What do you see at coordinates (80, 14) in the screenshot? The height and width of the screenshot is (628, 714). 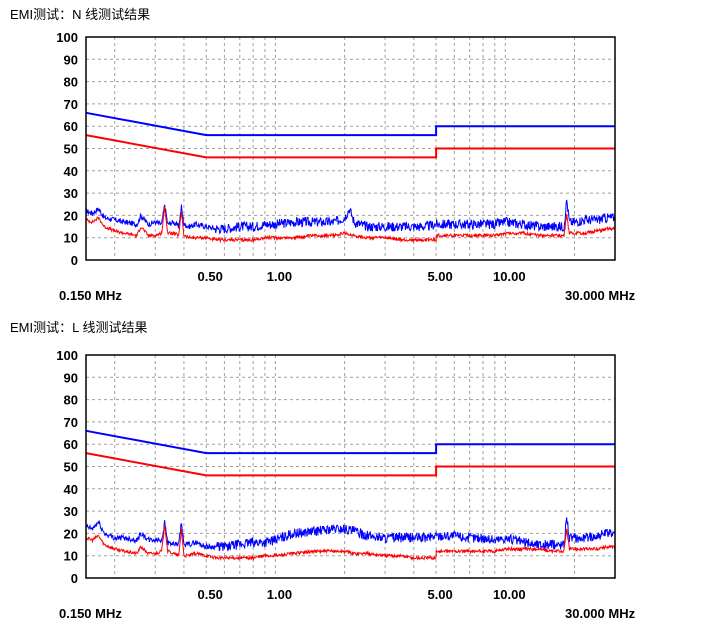 I see `chart-title-n-line: EMI测试：N 线测试结果` at bounding box center [80, 14].